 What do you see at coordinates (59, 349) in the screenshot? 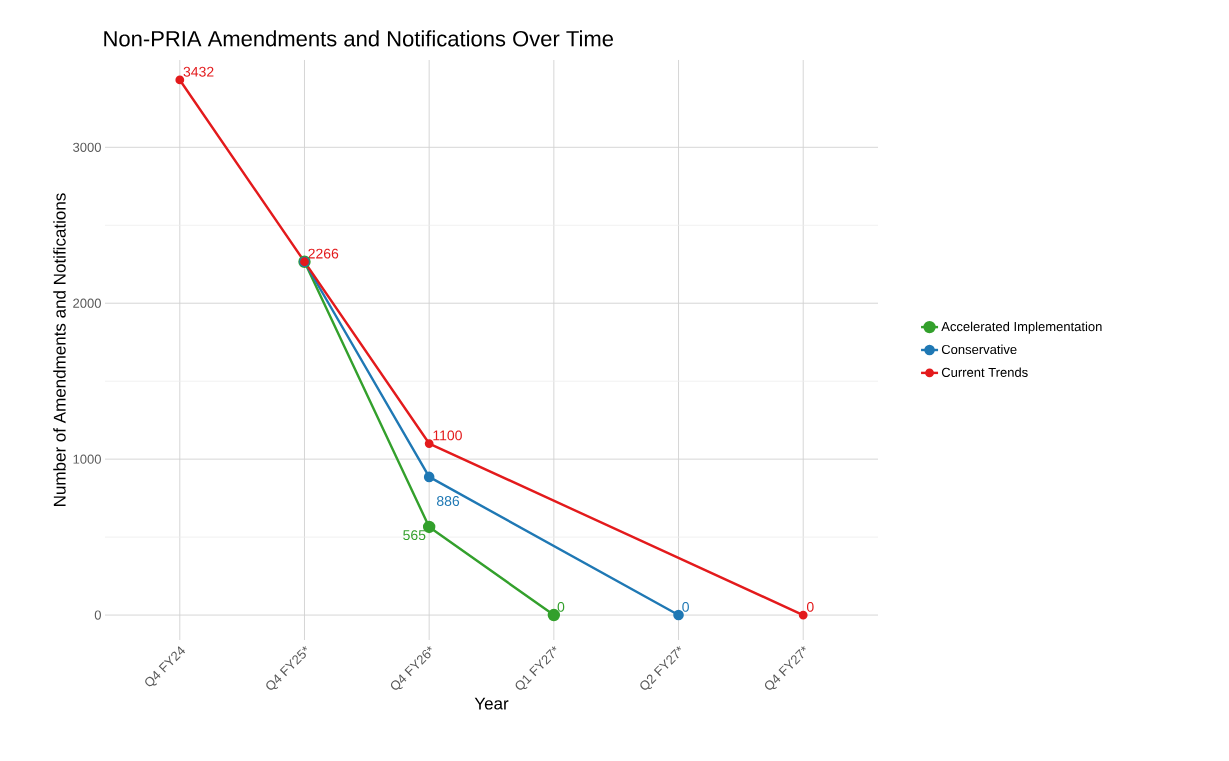
I see `y-axis-title: Number of Amendments and Notifications` at bounding box center [59, 349].